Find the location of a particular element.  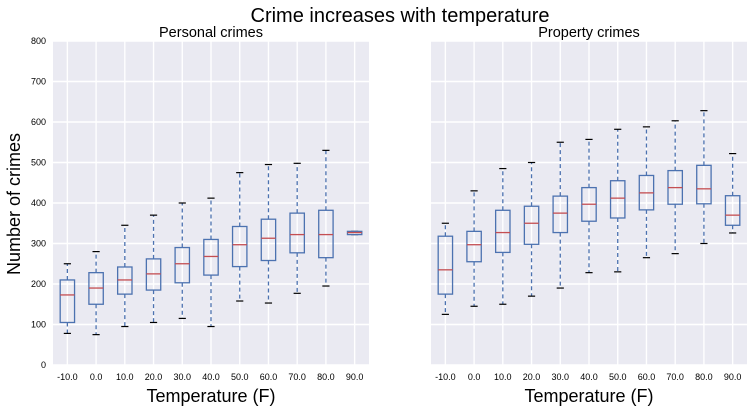

panel-title: Property crimes is located at coordinates (589, 33).